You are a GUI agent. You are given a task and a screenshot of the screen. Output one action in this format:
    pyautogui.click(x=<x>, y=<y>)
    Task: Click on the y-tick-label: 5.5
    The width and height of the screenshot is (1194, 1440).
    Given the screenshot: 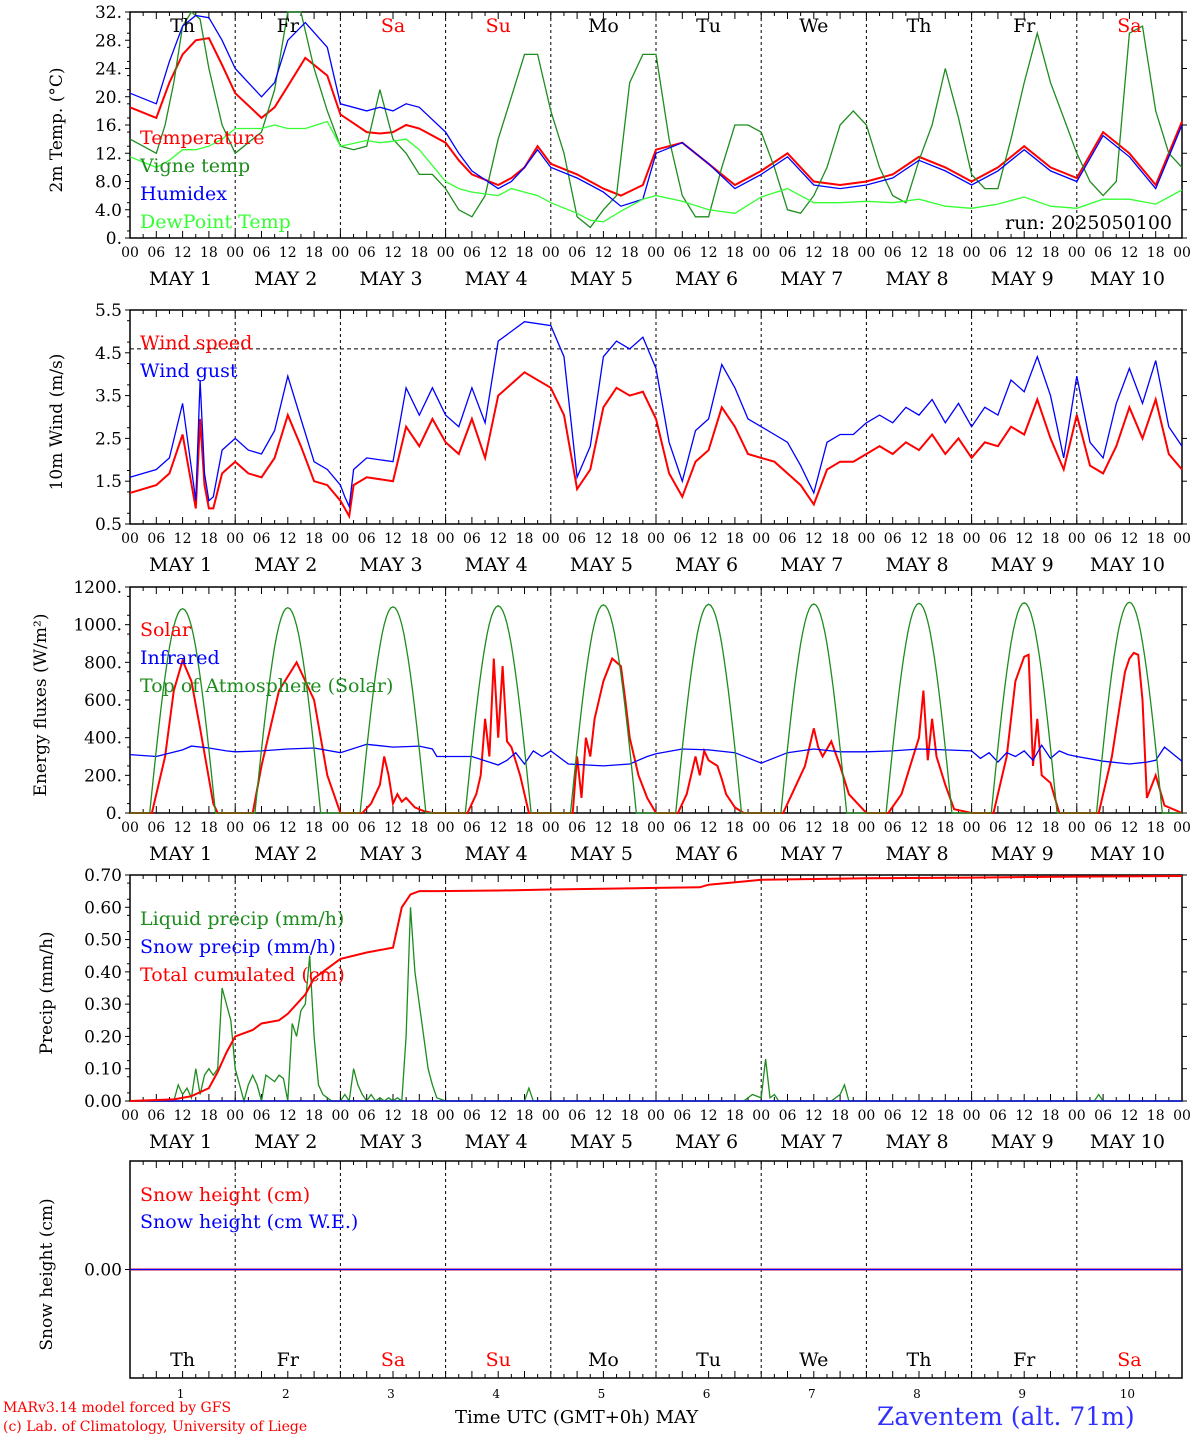 What is the action you would take?
    pyautogui.click(x=108, y=311)
    